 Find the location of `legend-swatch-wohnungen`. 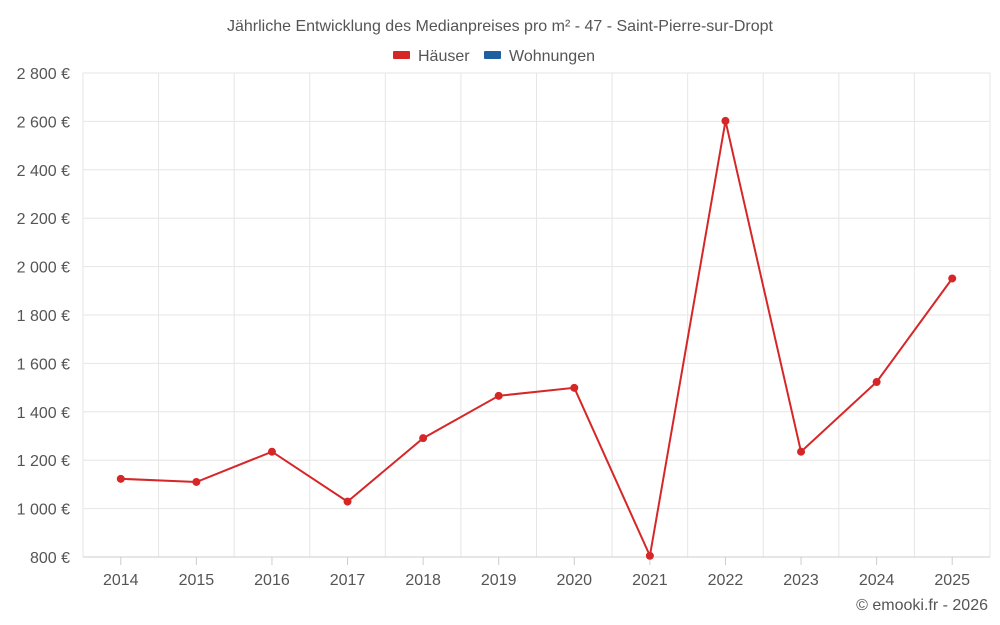

legend-swatch-wohnungen is located at coordinates (492, 55).